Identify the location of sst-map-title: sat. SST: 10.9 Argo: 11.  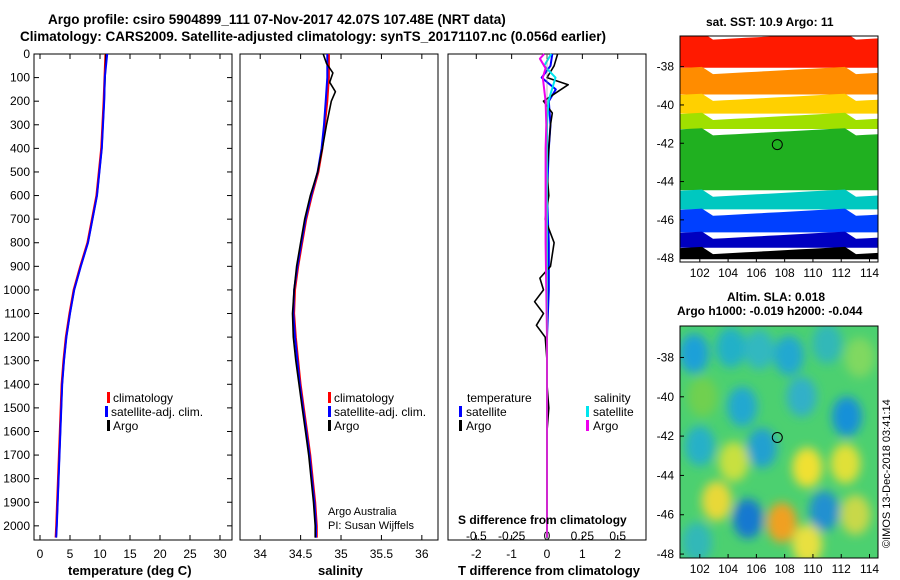
(770, 22).